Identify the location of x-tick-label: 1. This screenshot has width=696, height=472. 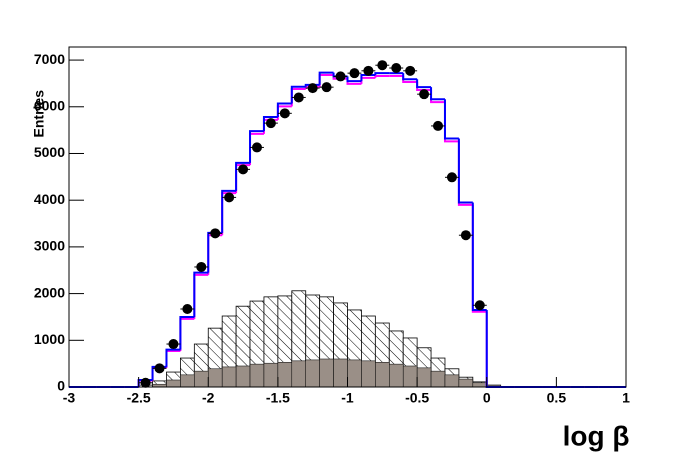
(626, 398).